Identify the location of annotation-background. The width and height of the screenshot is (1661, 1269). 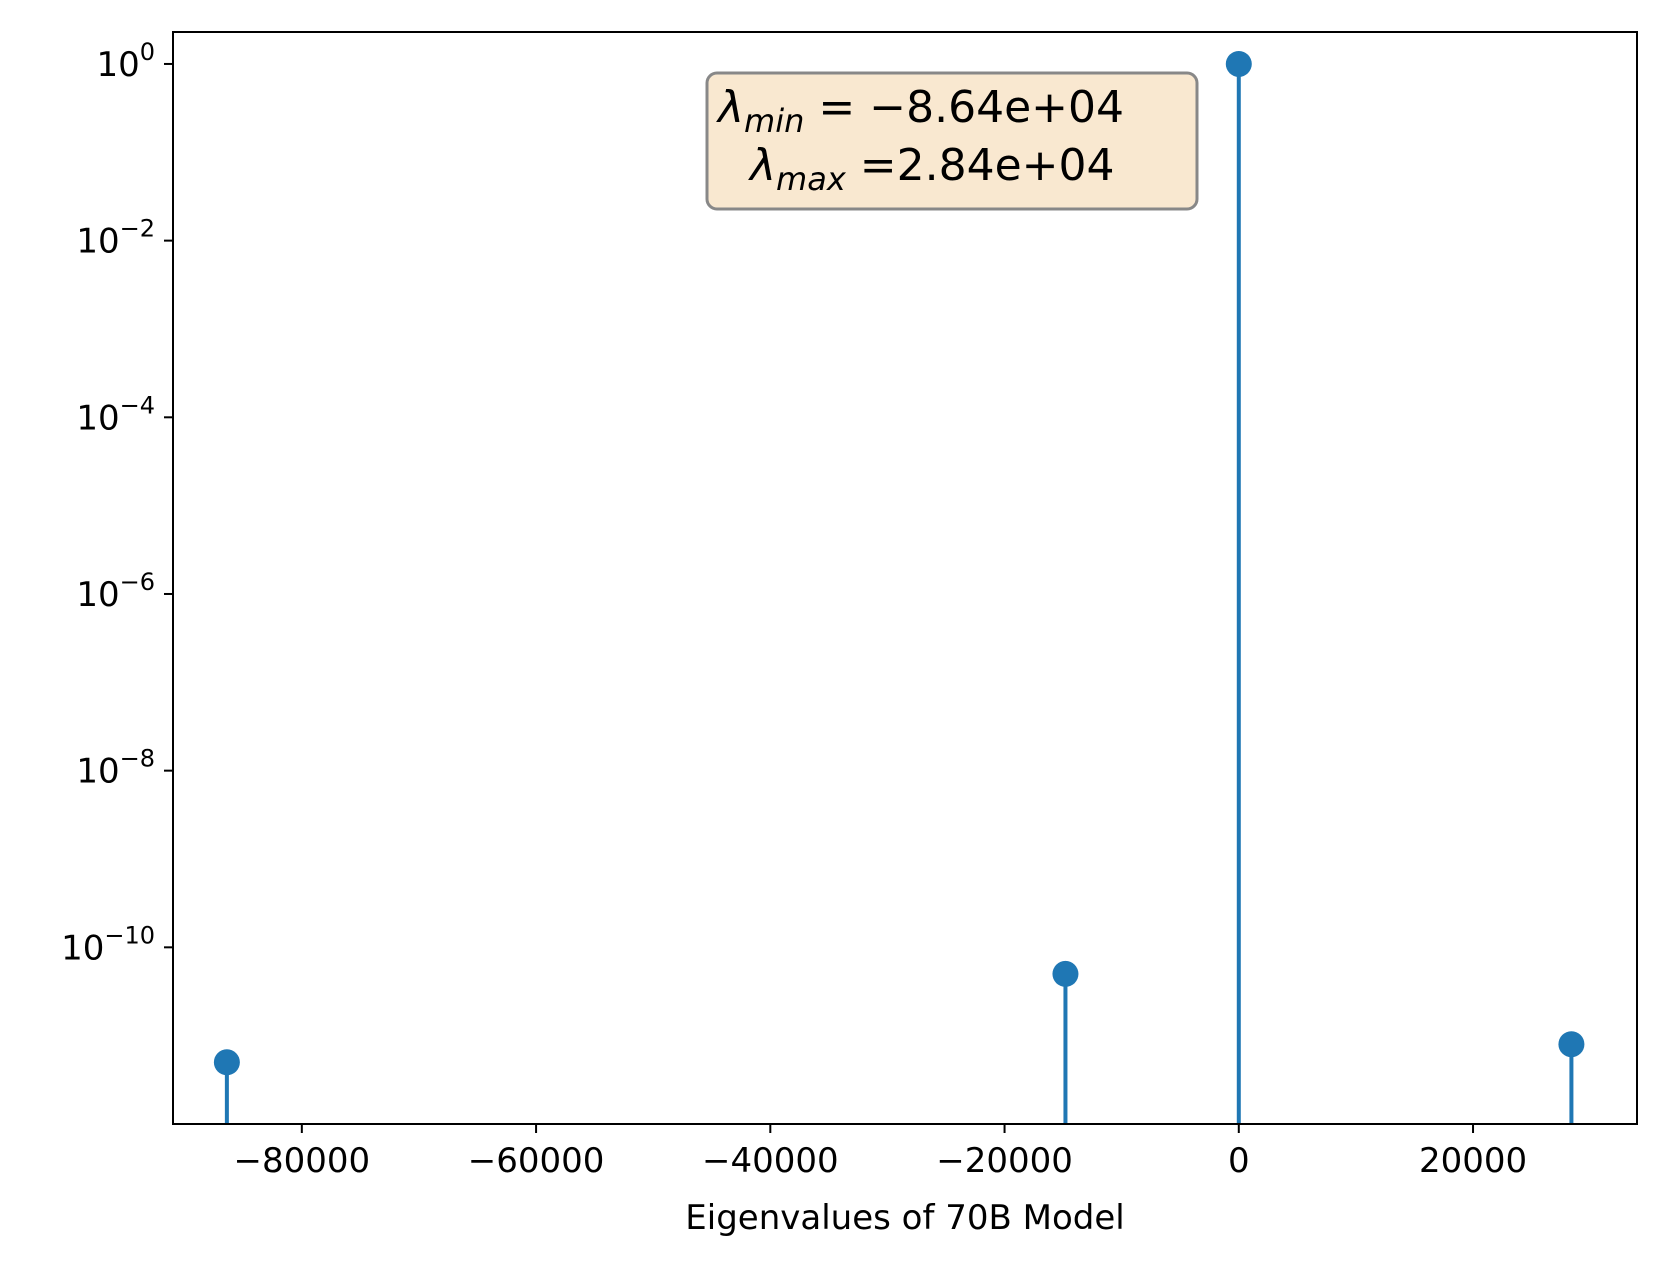
(952, 141).